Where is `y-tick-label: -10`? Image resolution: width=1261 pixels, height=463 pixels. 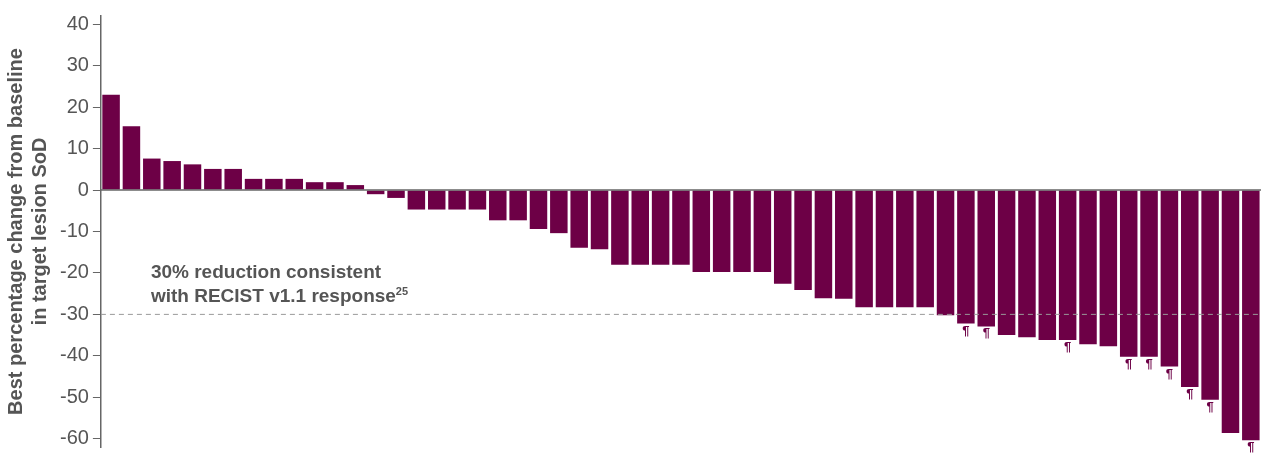 y-tick-label: -10 is located at coordinates (74, 230).